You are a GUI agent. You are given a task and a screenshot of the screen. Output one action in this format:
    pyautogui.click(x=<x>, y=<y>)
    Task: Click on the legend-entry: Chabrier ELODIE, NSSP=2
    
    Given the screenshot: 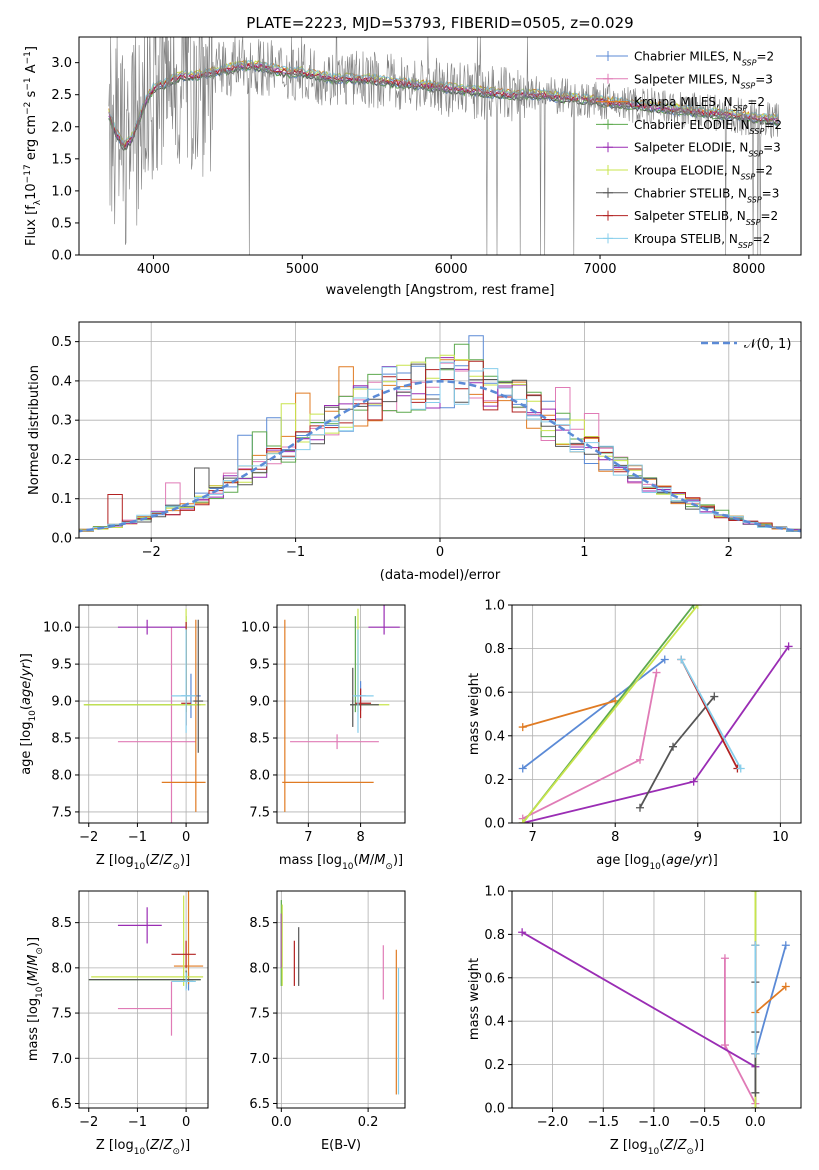 What is the action you would take?
    pyautogui.click(x=708, y=127)
    